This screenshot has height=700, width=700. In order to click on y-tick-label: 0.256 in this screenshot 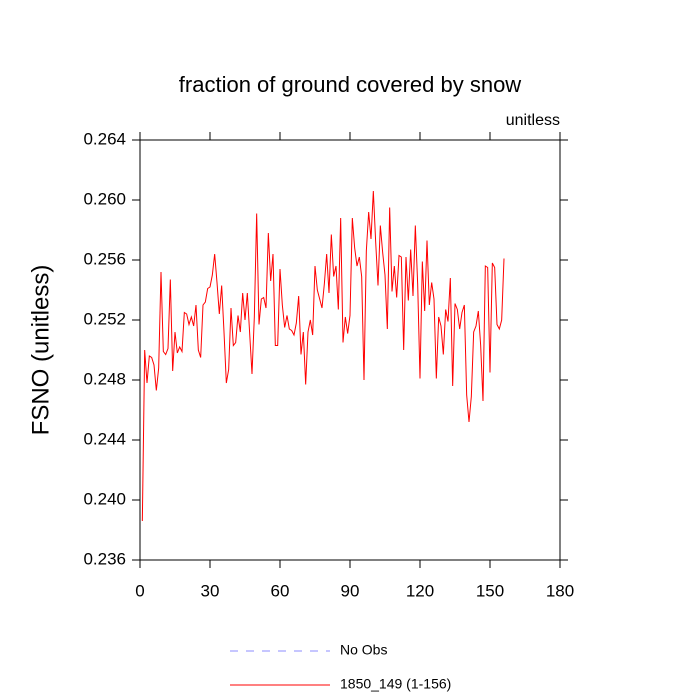, I will do `click(104, 258)`.